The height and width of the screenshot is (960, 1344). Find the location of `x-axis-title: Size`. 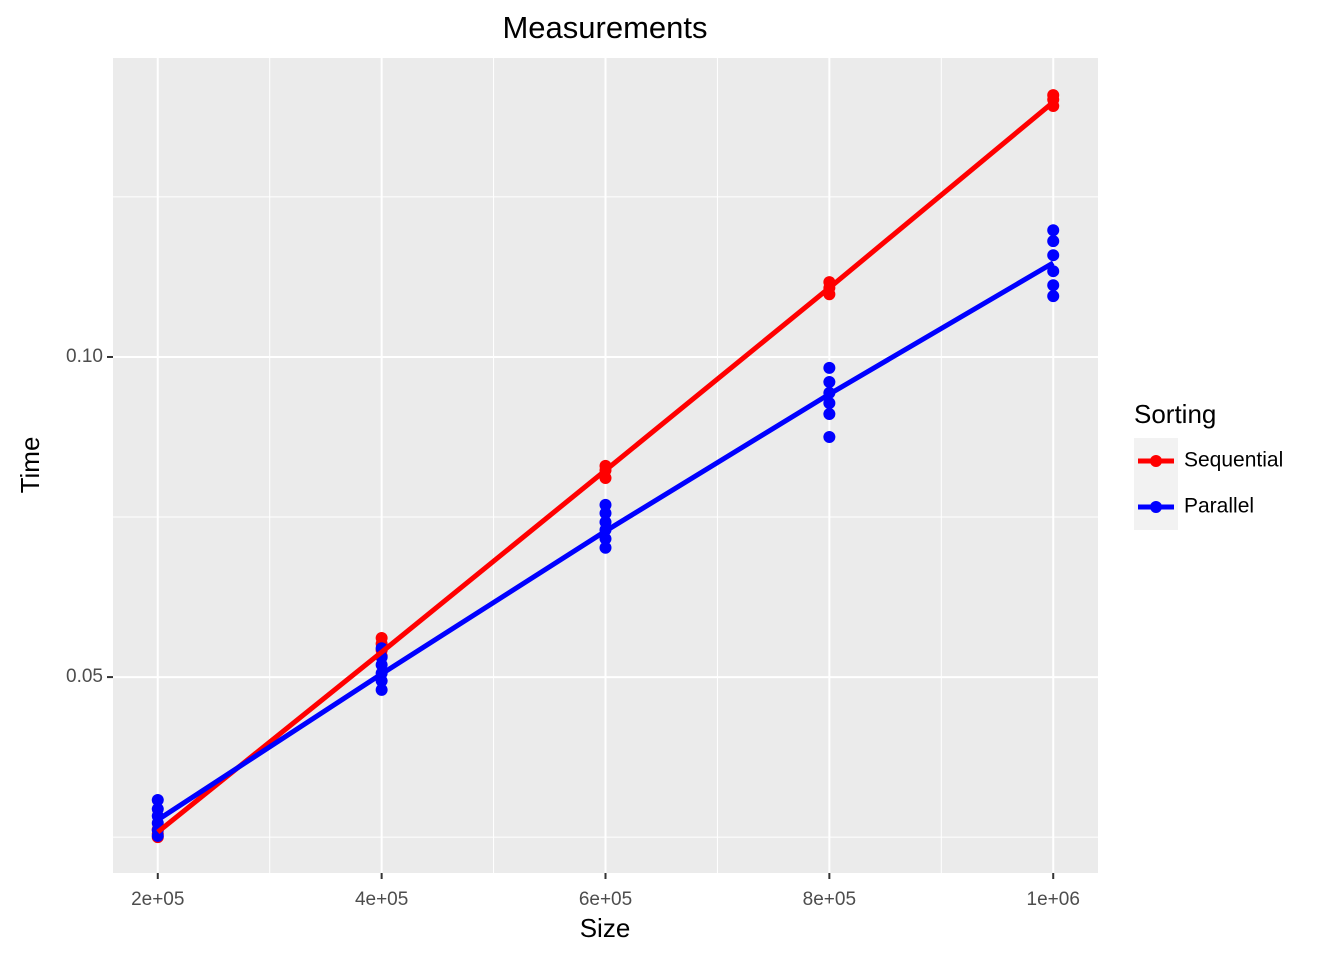

x-axis-title: Size is located at coordinates (605, 928).